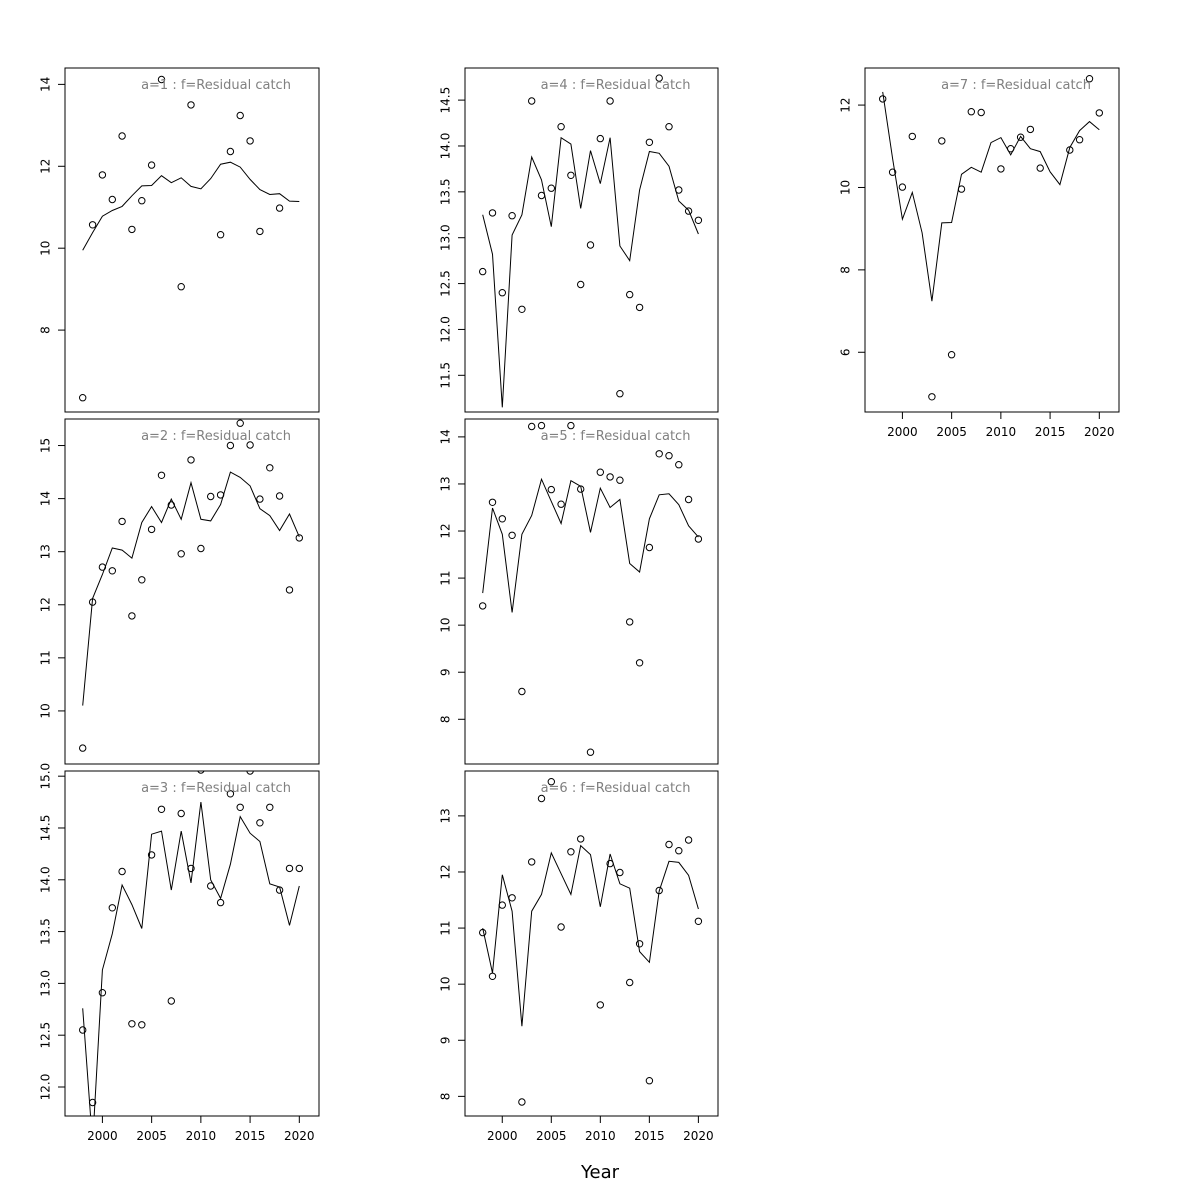 Image resolution: width=1200 pixels, height=1200 pixels. I want to click on x-tick-label: 2005, so click(551, 1136).